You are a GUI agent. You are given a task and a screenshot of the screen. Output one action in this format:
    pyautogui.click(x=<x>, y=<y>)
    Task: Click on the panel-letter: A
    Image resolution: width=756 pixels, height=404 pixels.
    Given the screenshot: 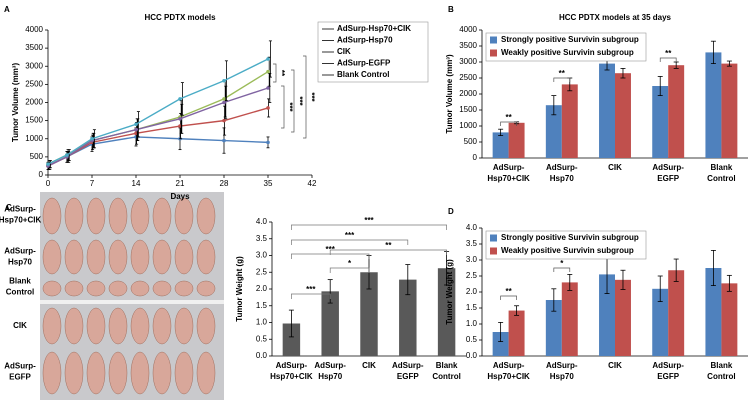 What is the action you would take?
    pyautogui.click(x=7, y=9)
    